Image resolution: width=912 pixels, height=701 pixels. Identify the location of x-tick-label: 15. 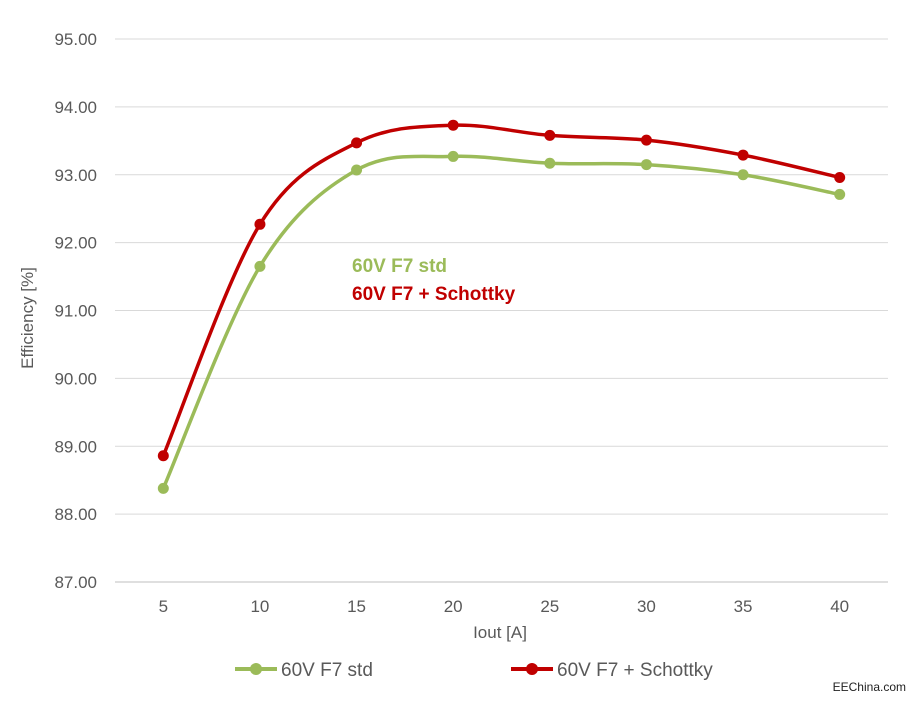
(356, 606).